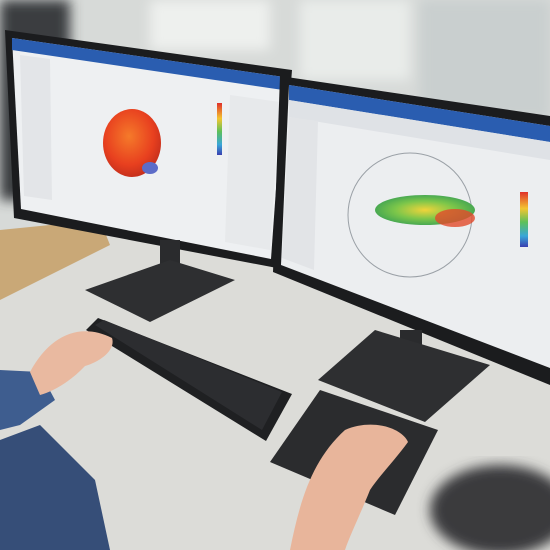 The image size is (550, 550). Describe the element at coordinates (188, 375) in the screenshot. I see `keys` at that location.